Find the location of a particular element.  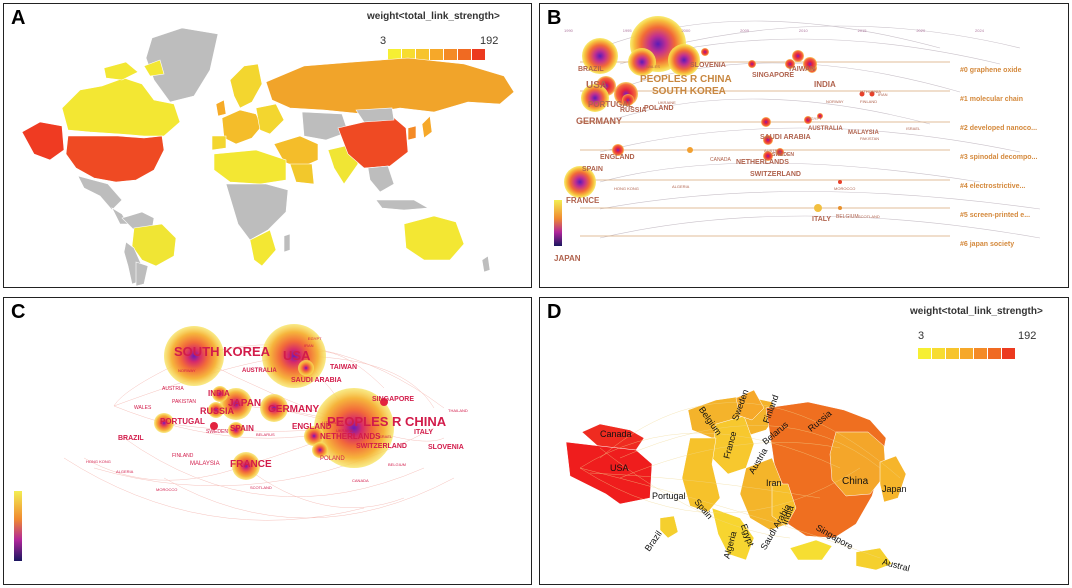

node-label-switzerland: SWITZERLAND is located at coordinates (381, 446).